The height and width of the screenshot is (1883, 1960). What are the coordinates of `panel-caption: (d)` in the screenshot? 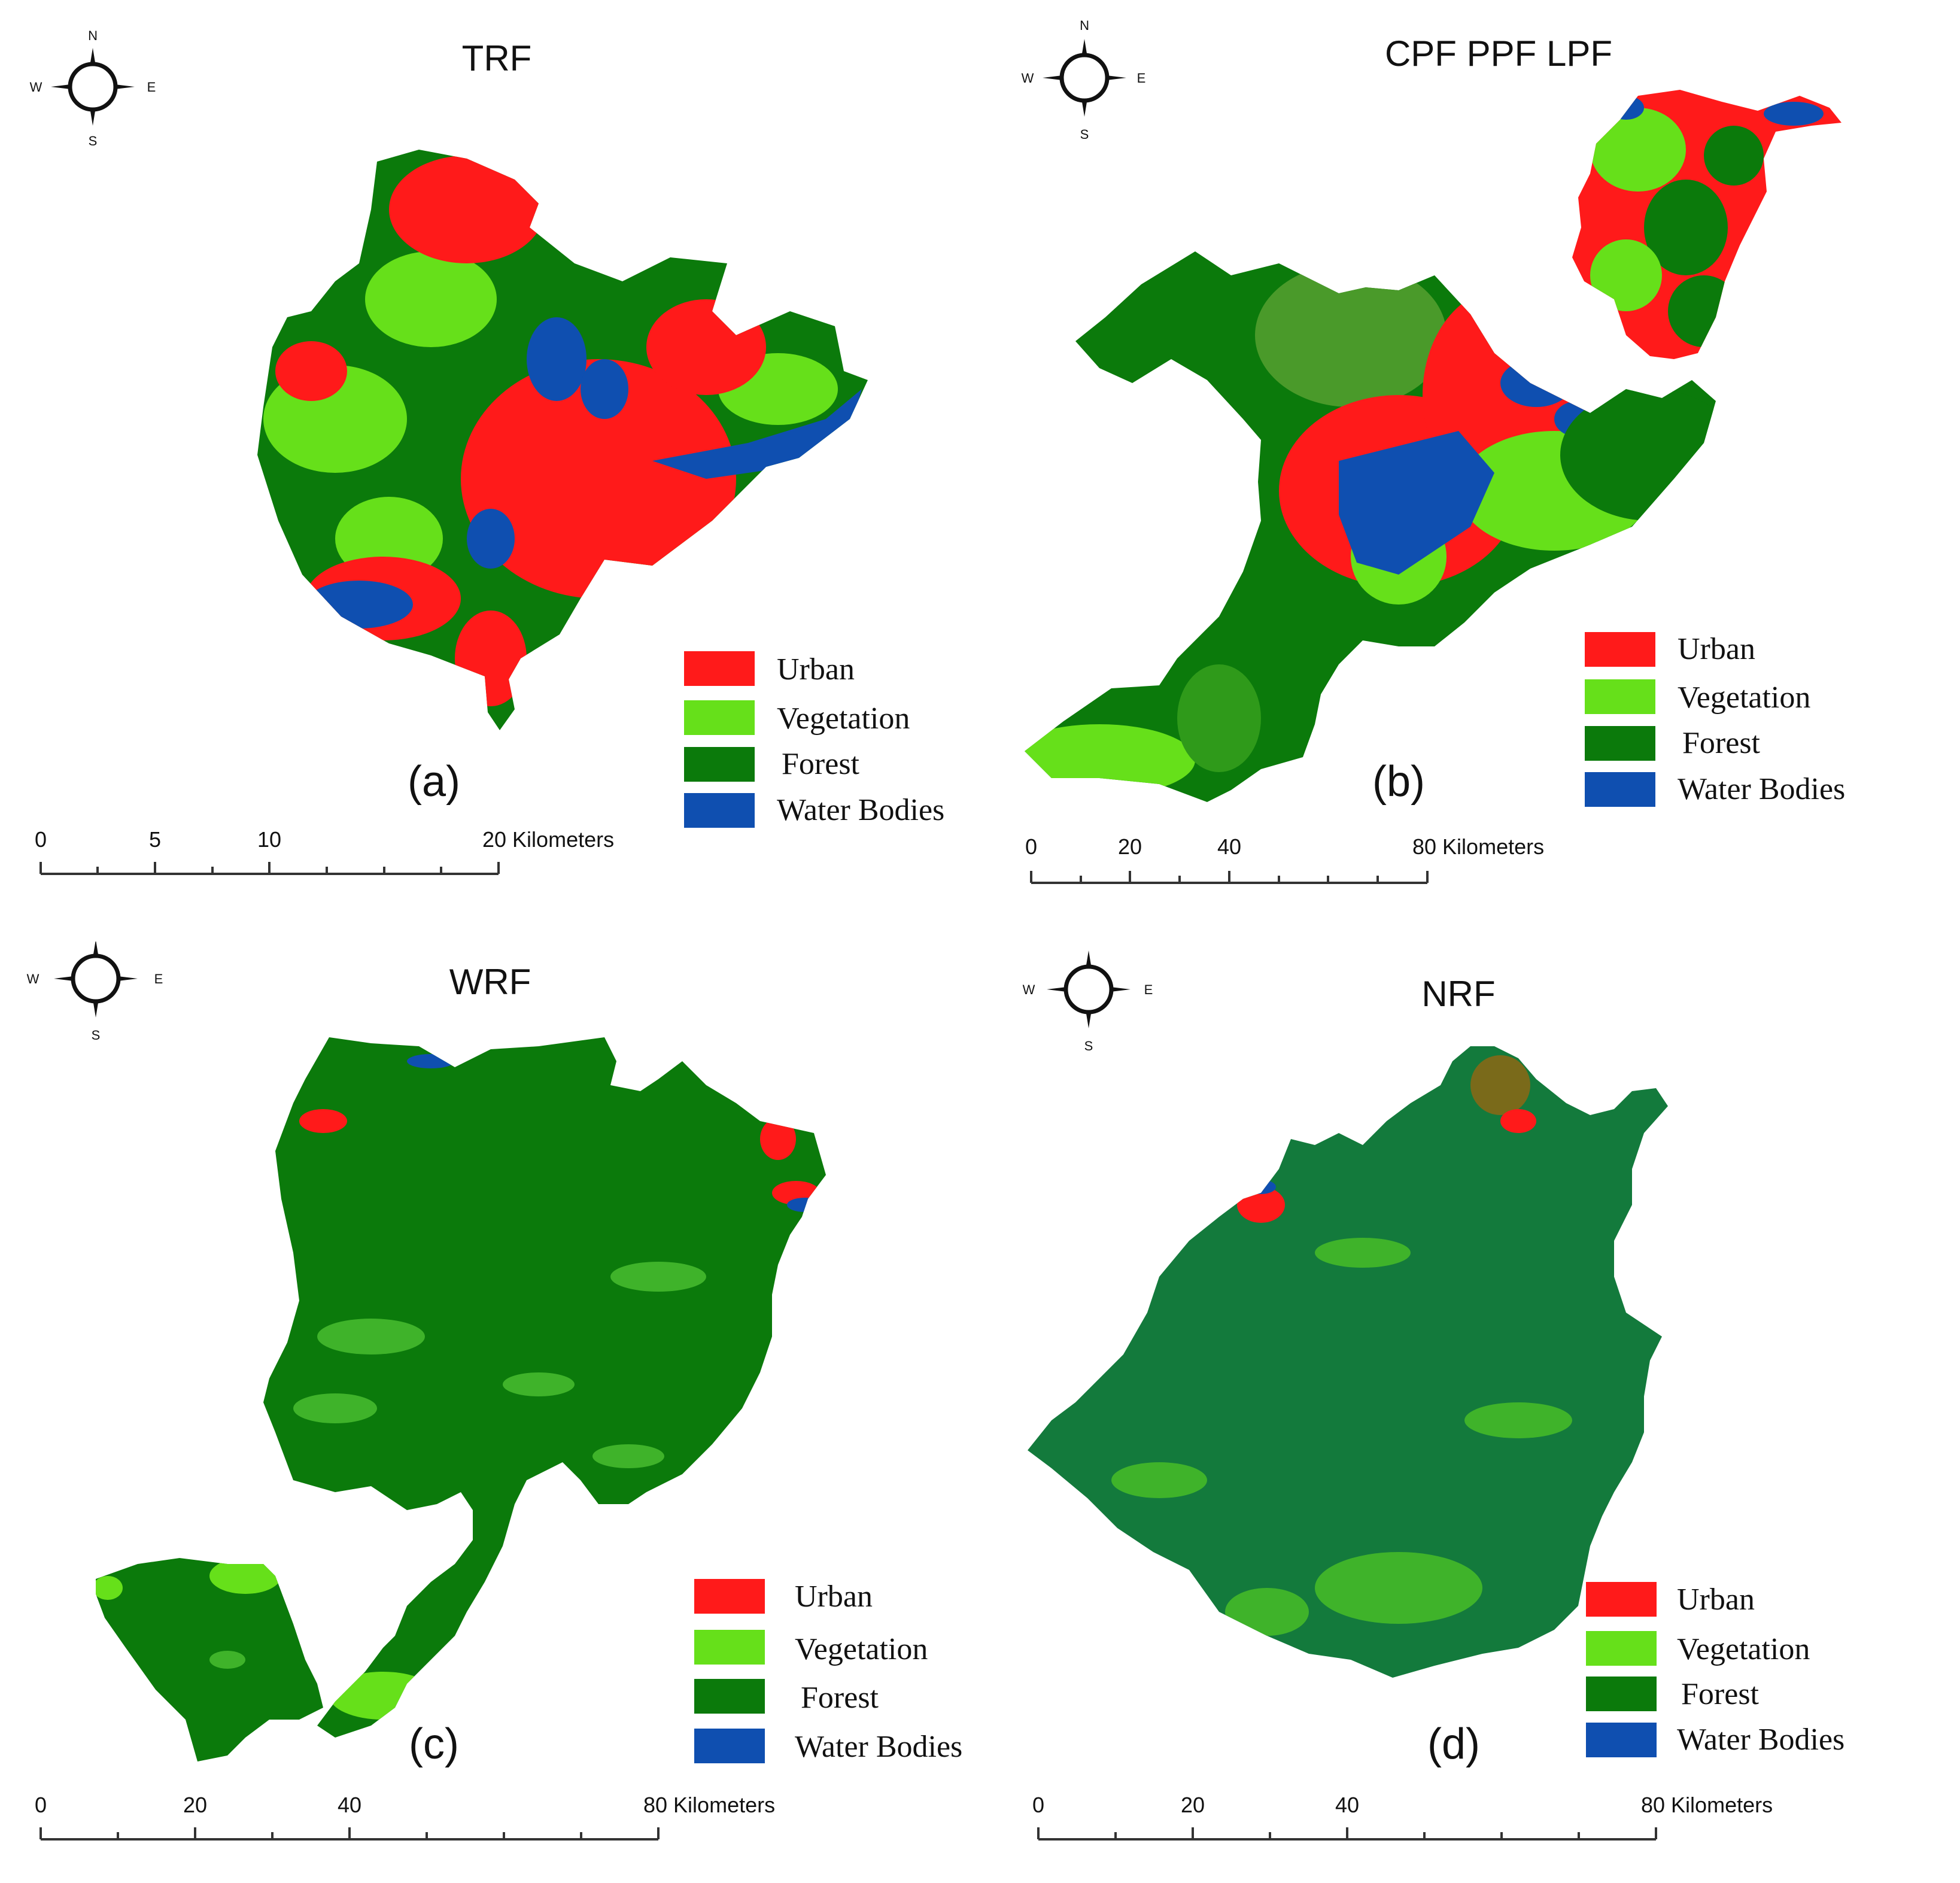 It's located at (1453, 1744).